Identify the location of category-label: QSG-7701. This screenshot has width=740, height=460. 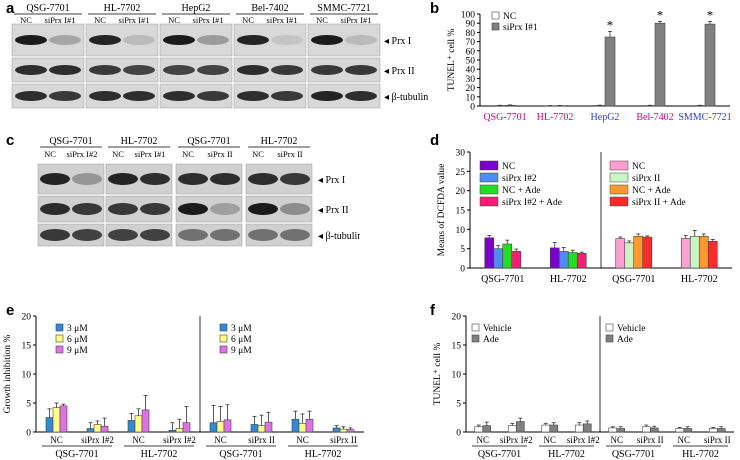
(504, 117).